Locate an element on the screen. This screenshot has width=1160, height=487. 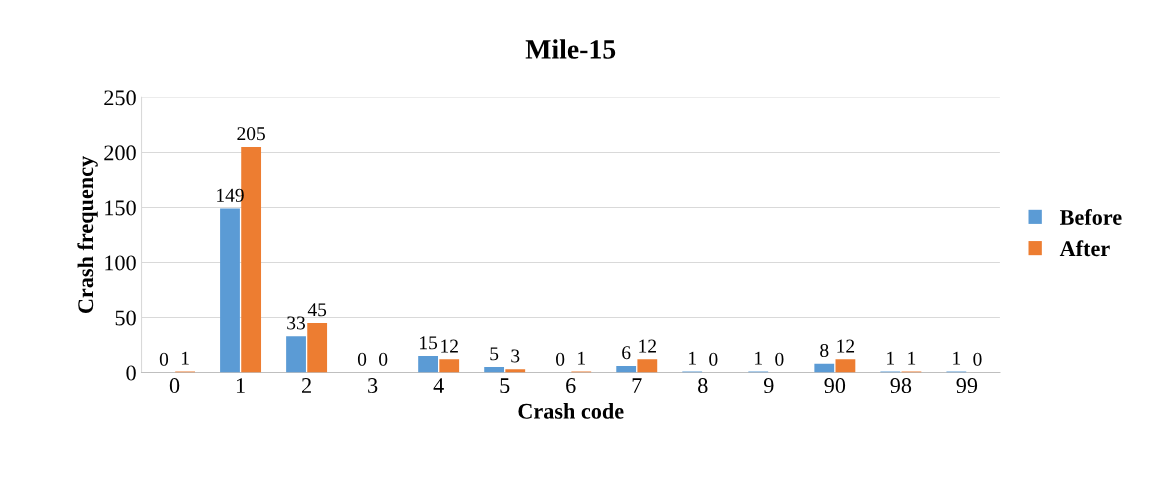
data-label: 205 is located at coordinates (251, 134).